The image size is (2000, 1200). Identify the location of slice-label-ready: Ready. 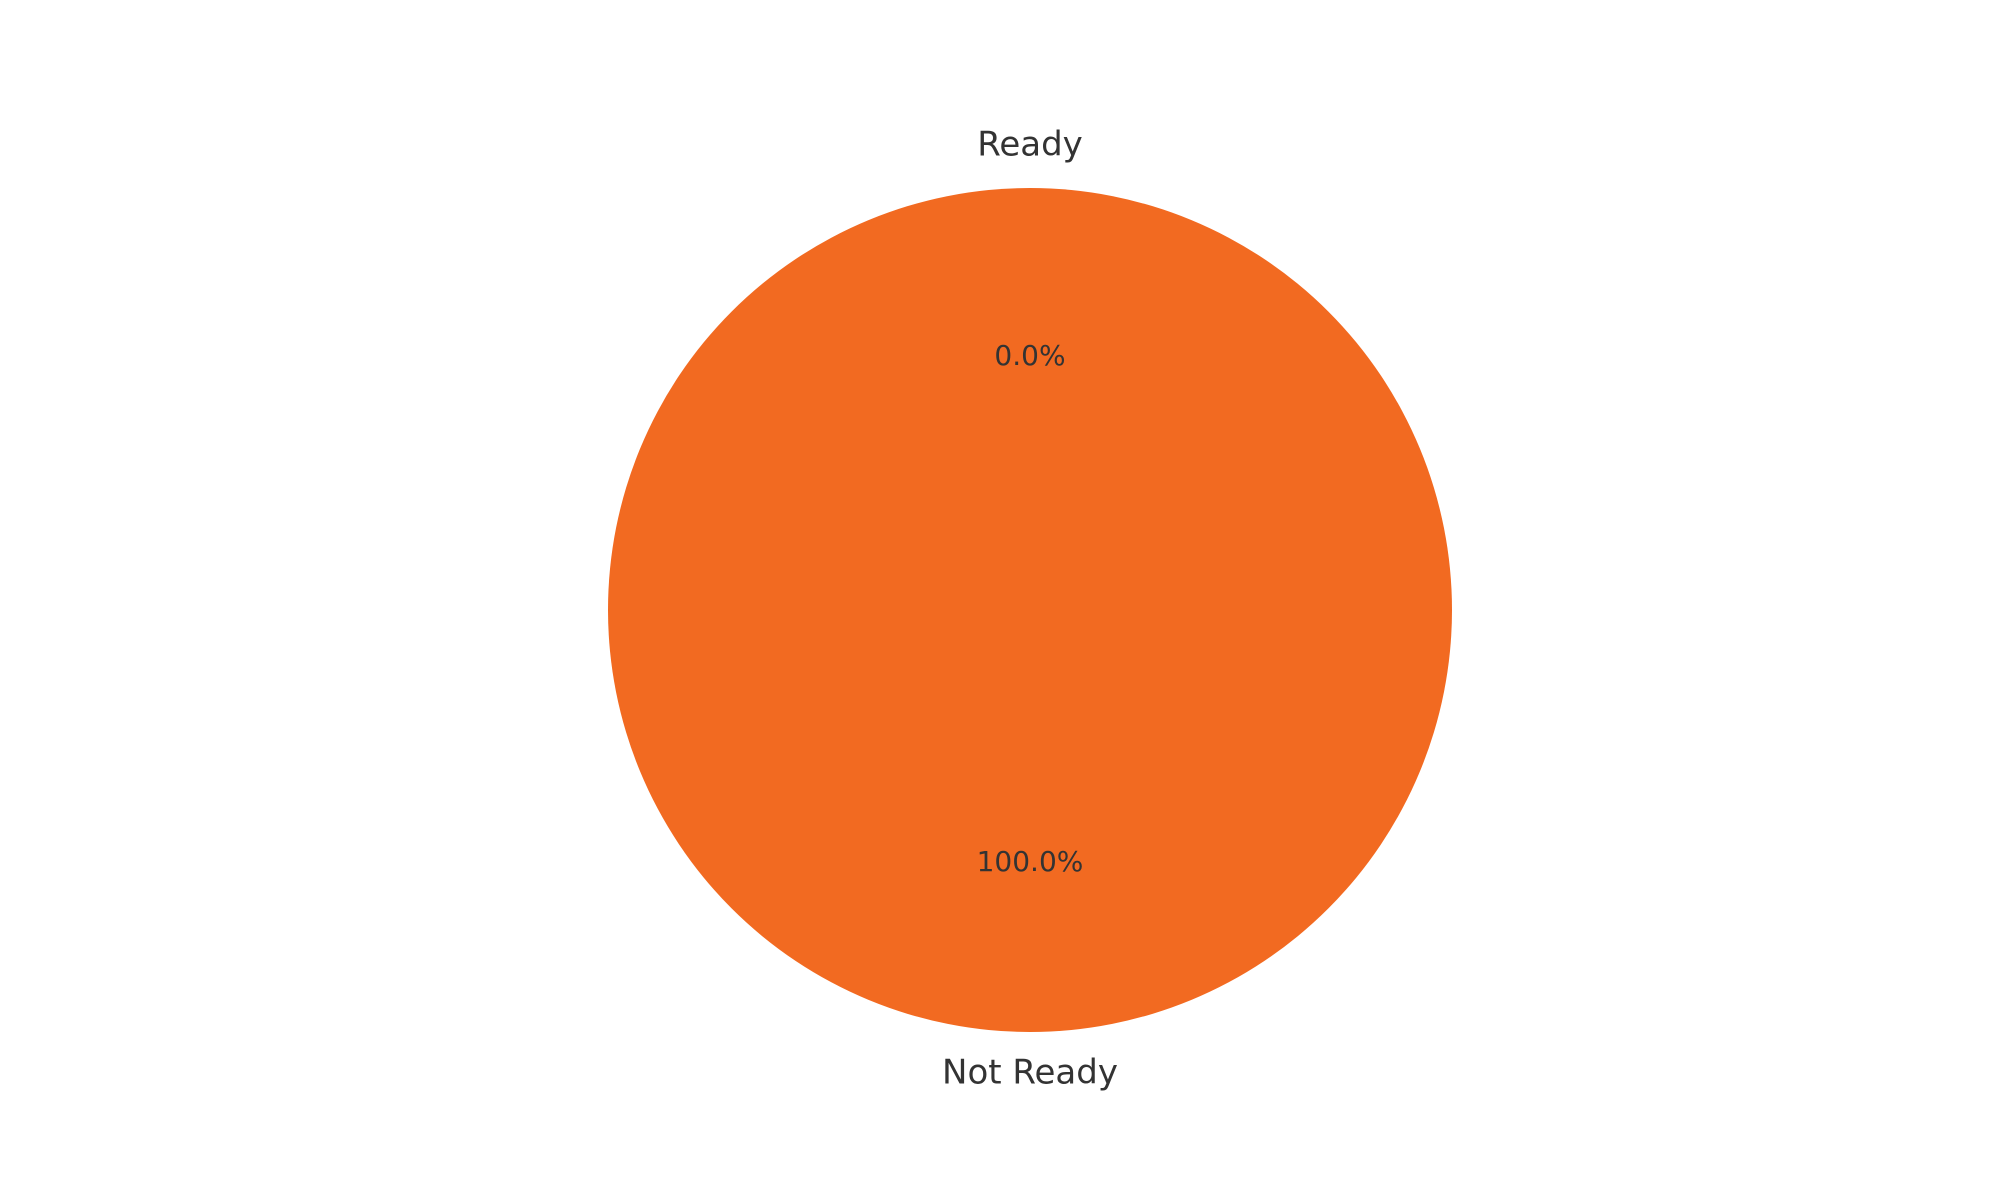
(1030, 144).